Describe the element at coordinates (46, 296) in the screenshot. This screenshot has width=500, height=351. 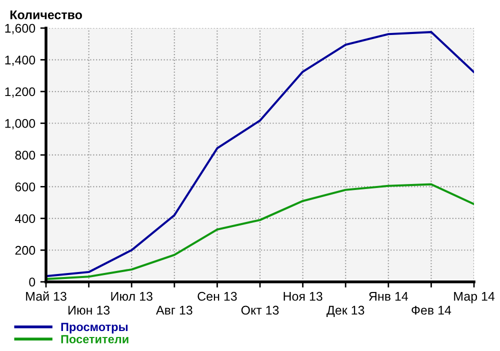
I see `x-tick-label: Май 13` at that location.